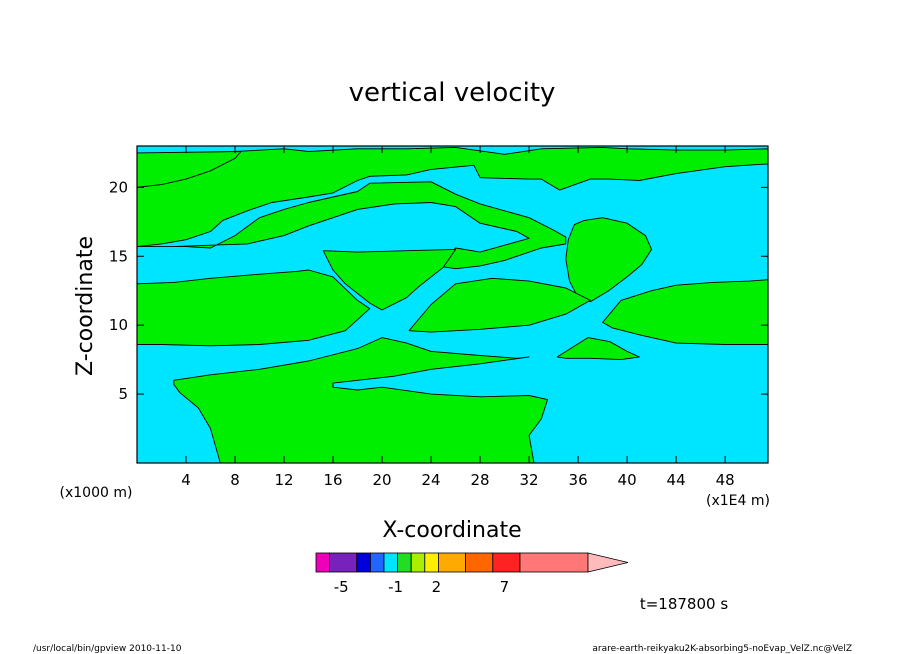 This screenshot has width=904, height=654. What do you see at coordinates (608, 562) in the screenshot?
I see `colorbar-arrow` at bounding box center [608, 562].